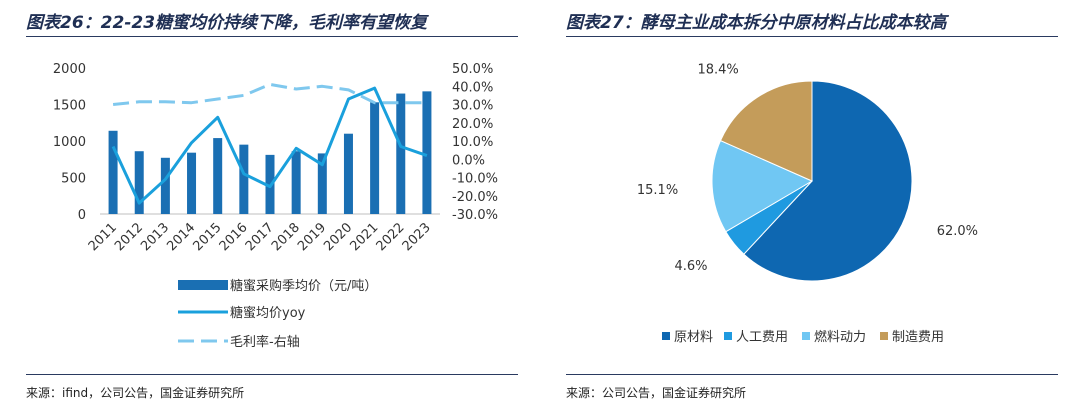 This screenshot has height=413, width=1080. Describe the element at coordinates (260, 237) in the screenshot. I see `x-axis-tick-label: 2017` at that location.